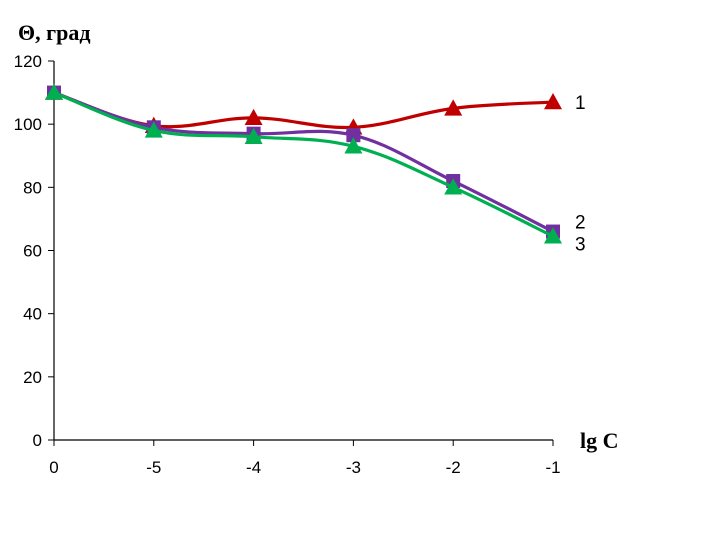 This screenshot has height=553, width=728. Describe the element at coordinates (353, 467) in the screenshot. I see `x-tick-label: -3` at that location.